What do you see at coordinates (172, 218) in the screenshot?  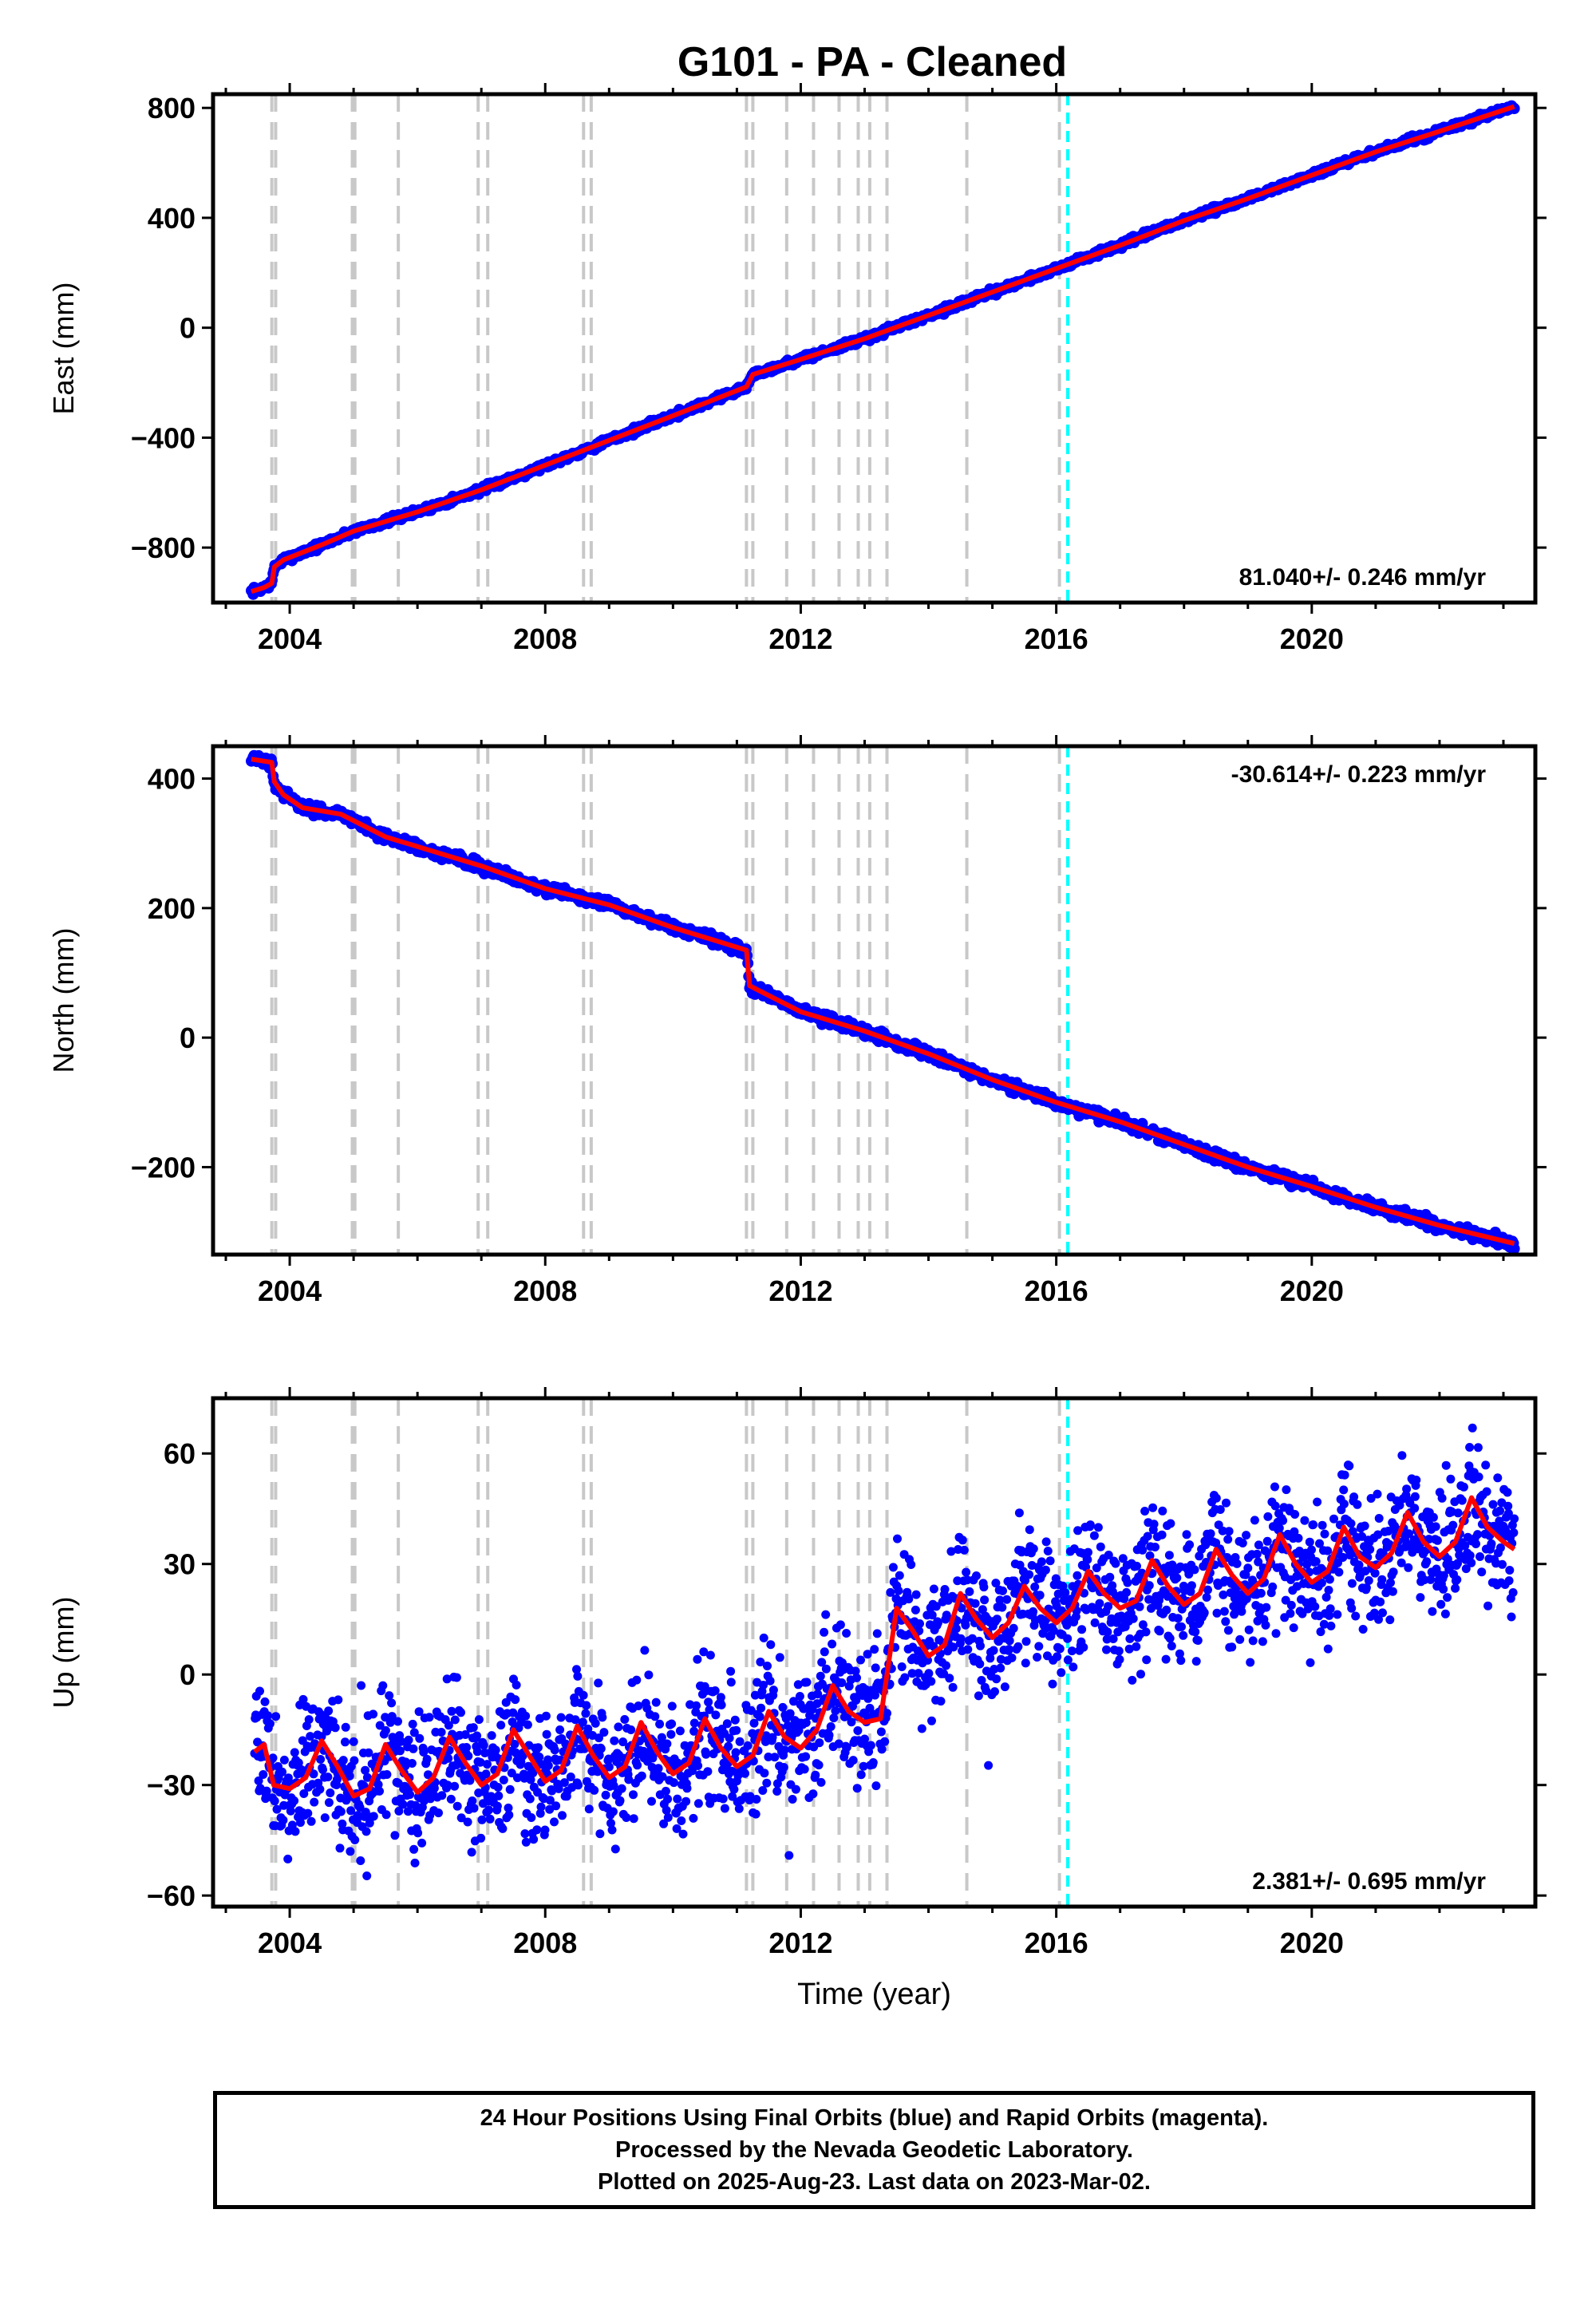 I see `y-tick-label: 400` at bounding box center [172, 218].